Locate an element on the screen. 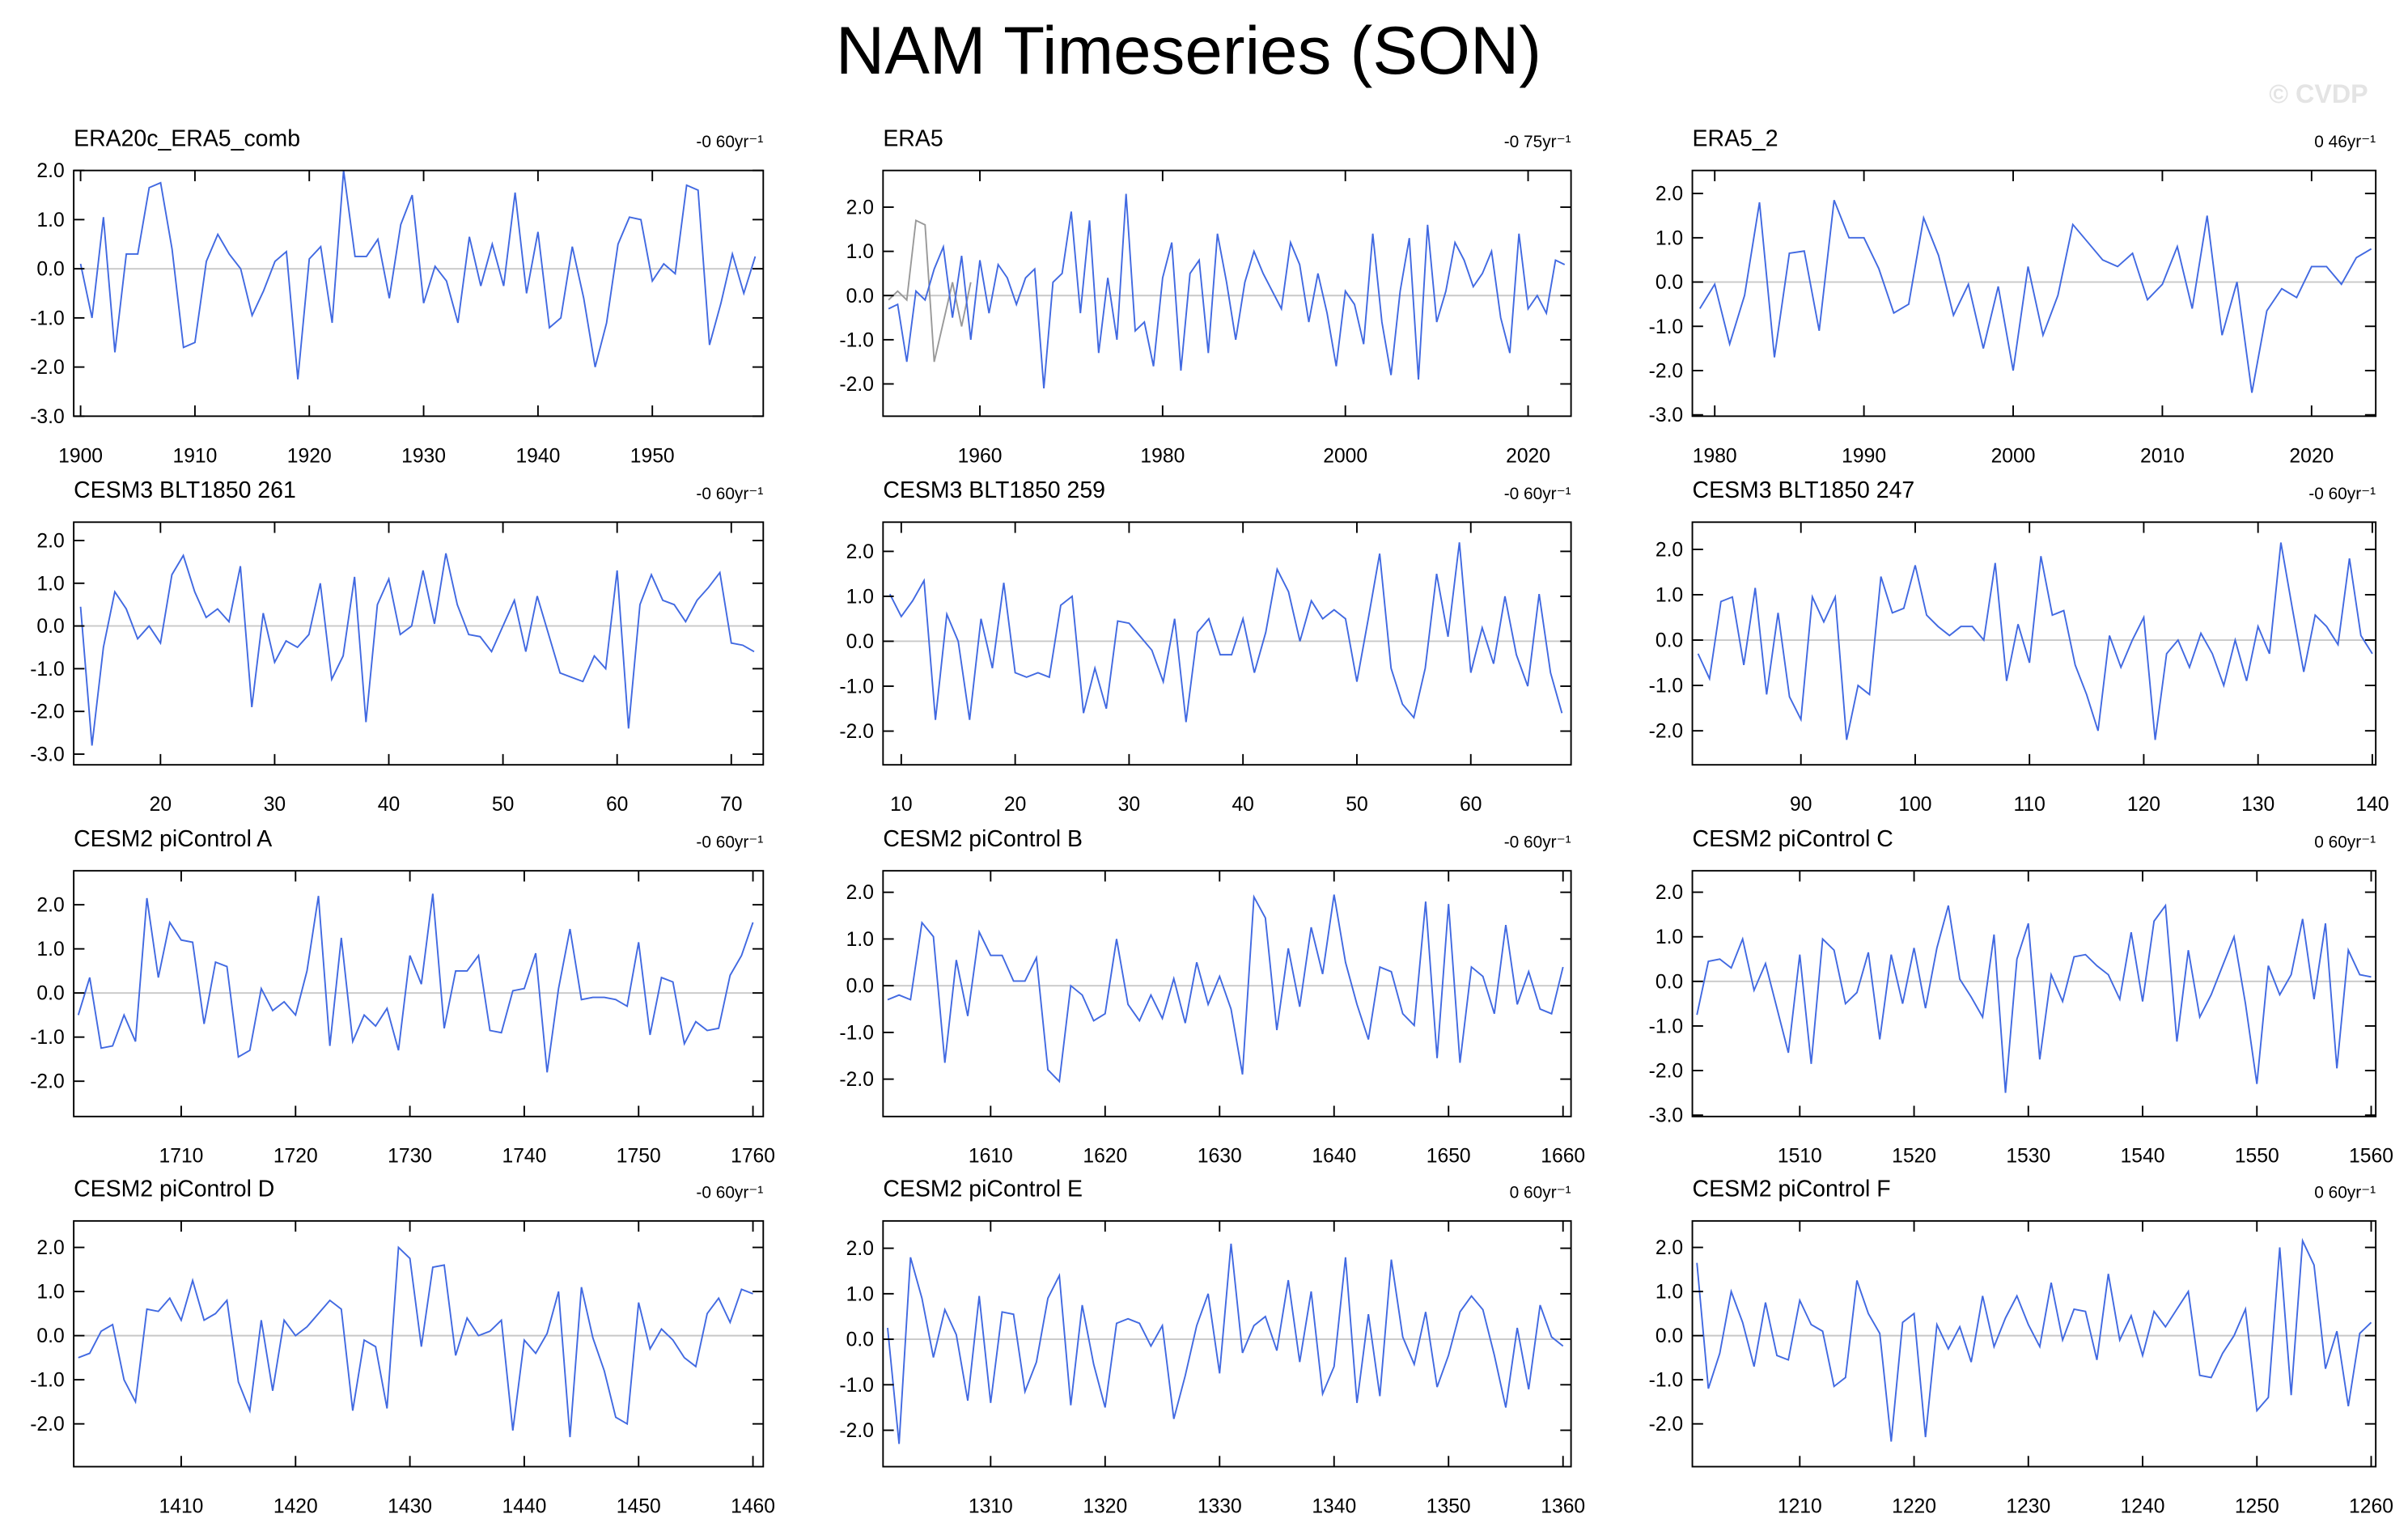 This screenshot has height=1535, width=2408. x-tick-label: 1900 is located at coordinates (80, 456).